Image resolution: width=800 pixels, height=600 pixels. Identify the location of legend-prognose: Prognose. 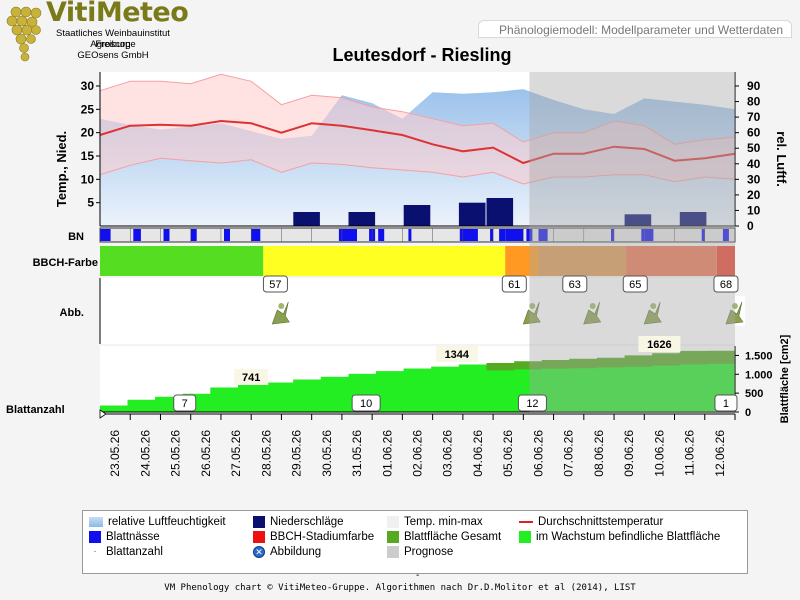
(420, 552).